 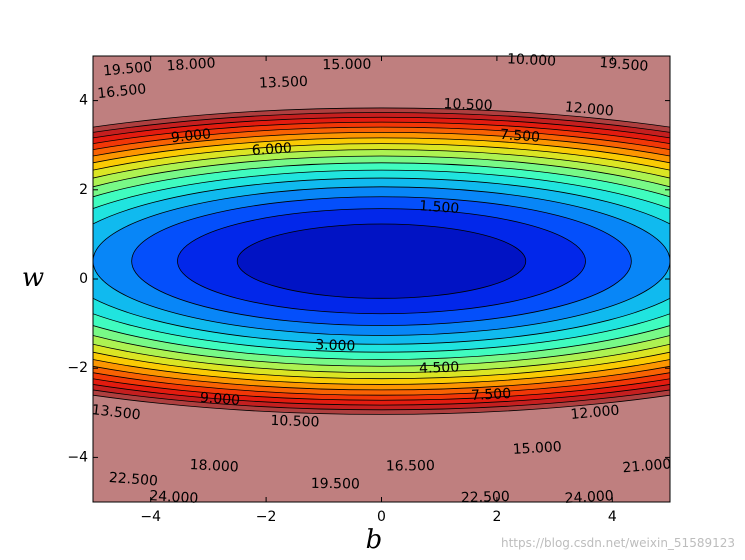 What do you see at coordinates (381, 517) in the screenshot?
I see `x-tick-label: 0` at bounding box center [381, 517].